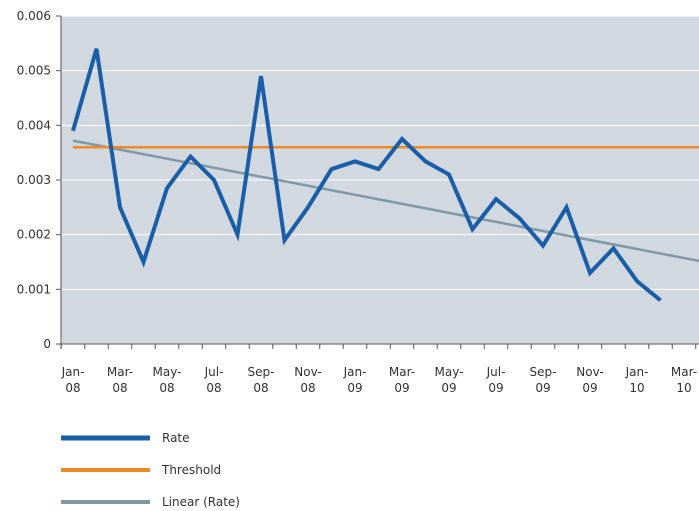  Describe the element at coordinates (176, 438) in the screenshot. I see `legend-label: Rate` at that location.